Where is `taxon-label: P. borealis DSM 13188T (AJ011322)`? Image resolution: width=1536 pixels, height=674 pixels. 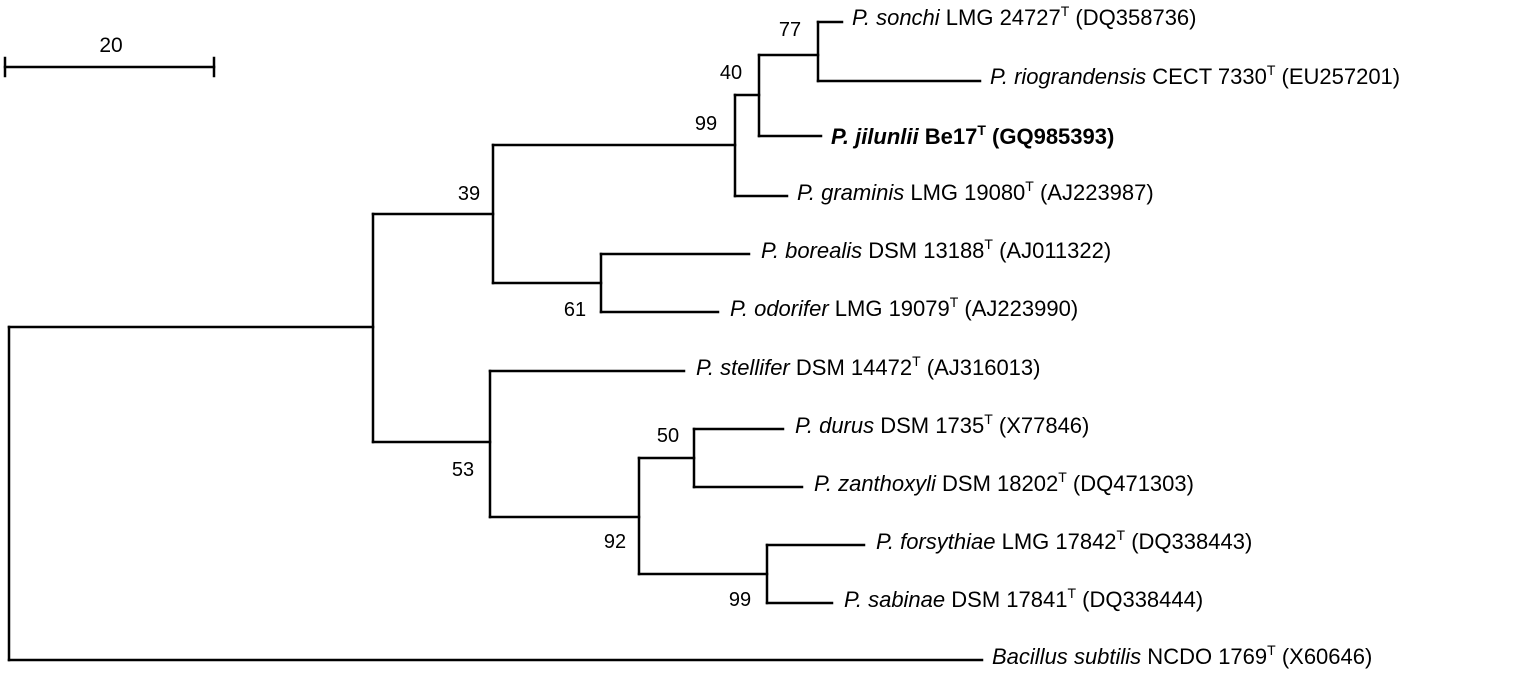
taxon-label: P. borealis DSM 13188T (AJ011322) is located at coordinates (936, 249).